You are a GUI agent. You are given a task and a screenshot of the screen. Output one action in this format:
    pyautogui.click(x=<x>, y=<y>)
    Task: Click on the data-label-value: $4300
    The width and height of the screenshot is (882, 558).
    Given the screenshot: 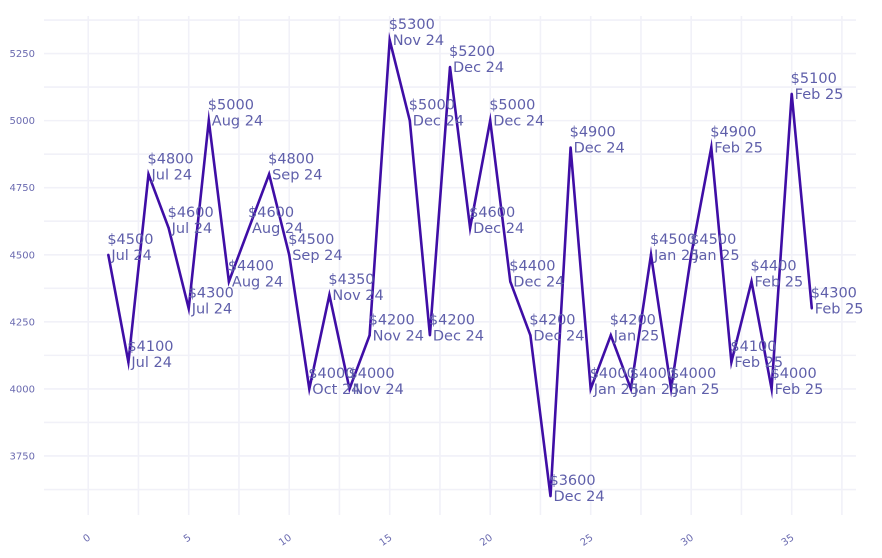 What is the action you would take?
    pyautogui.click(x=834, y=293)
    